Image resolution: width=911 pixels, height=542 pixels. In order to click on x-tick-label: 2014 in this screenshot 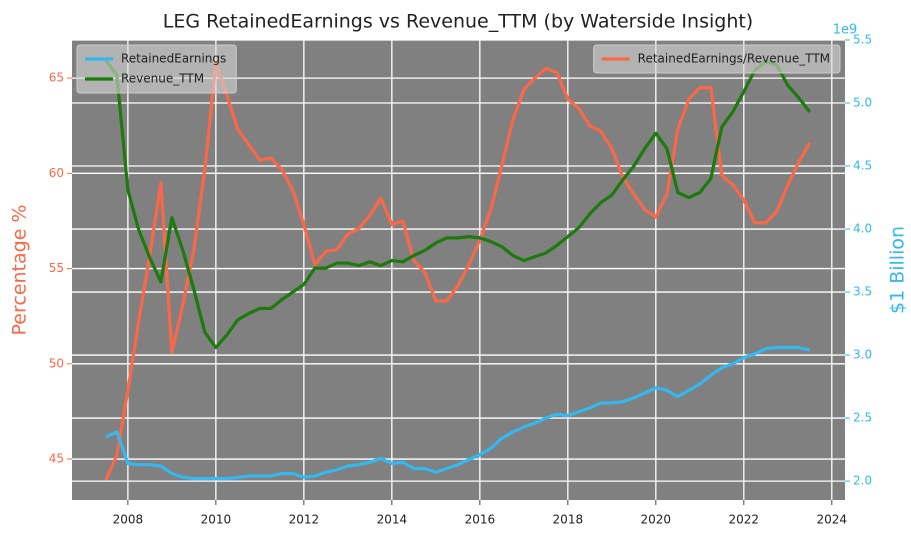, I will do `click(392, 520)`.